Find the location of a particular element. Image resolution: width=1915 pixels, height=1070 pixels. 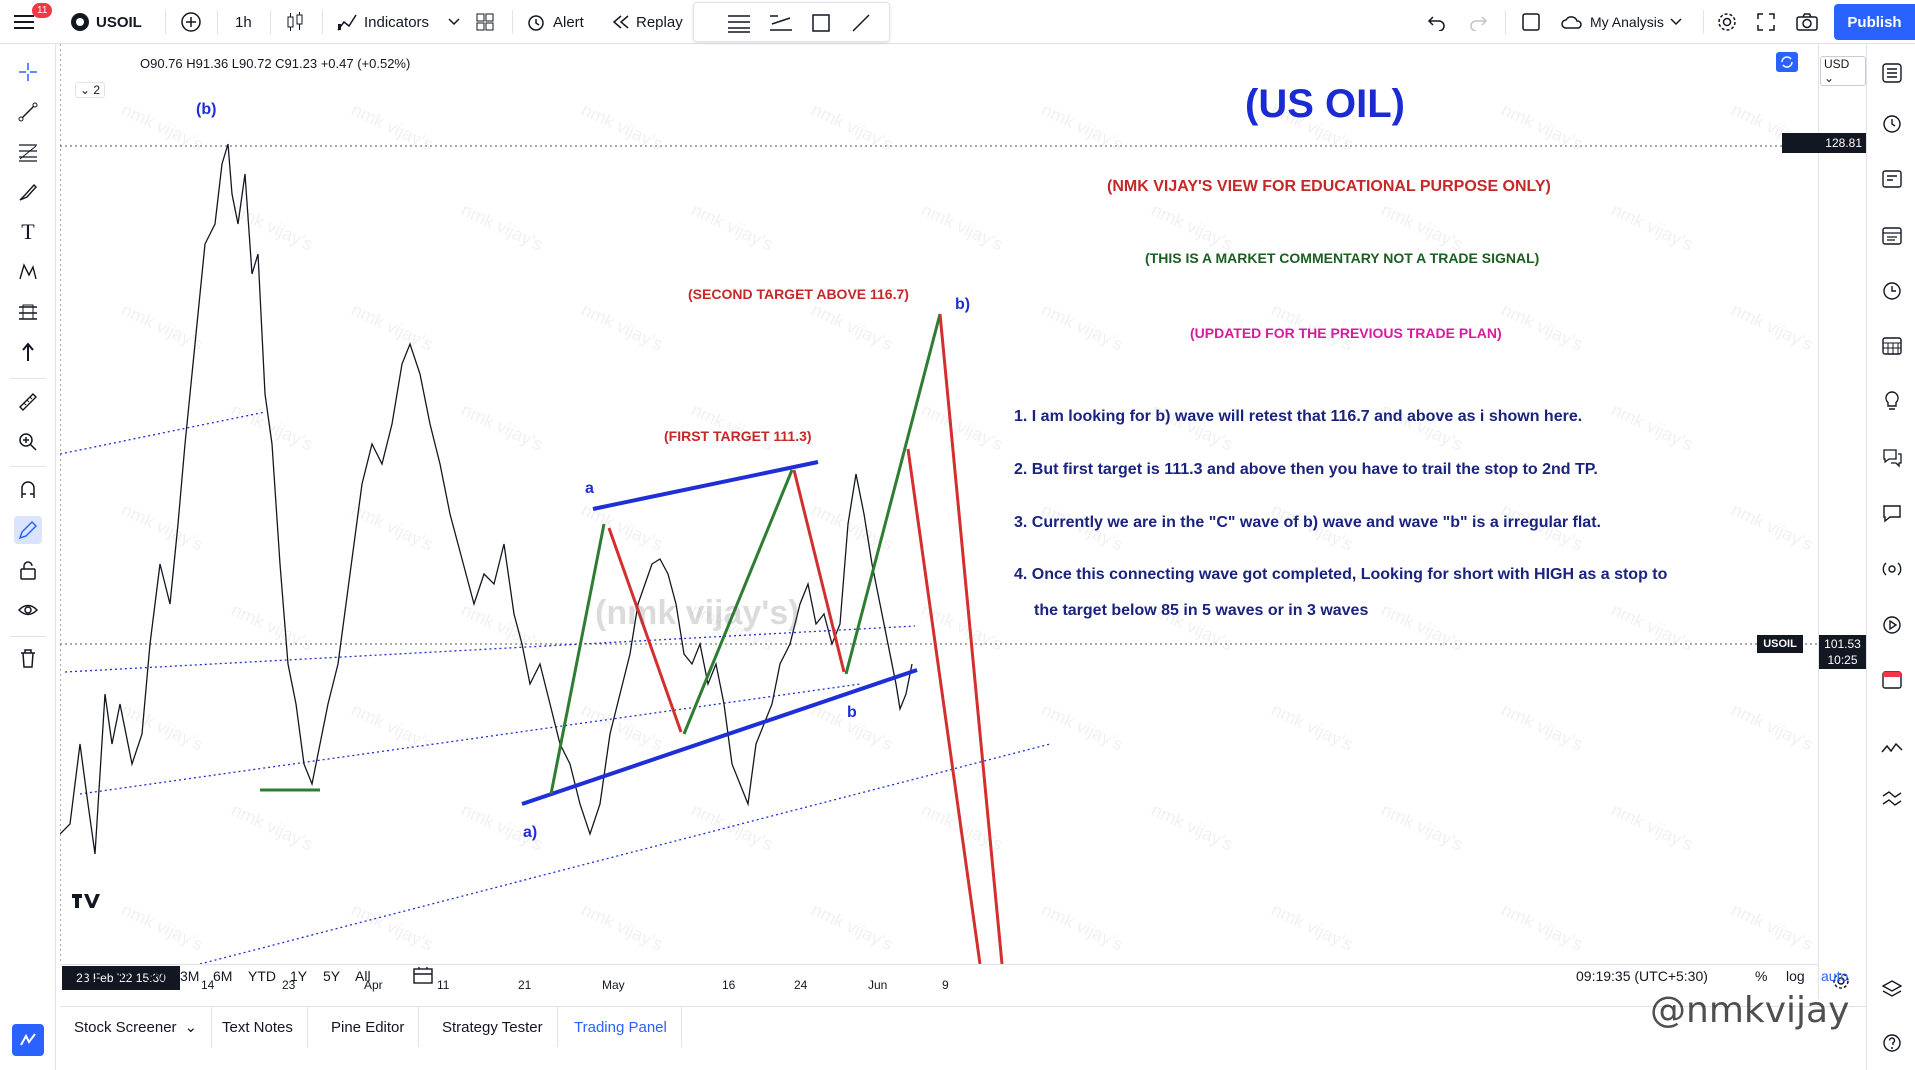

bottom-tab: Stock Screener ⌄ is located at coordinates (136, 1027).